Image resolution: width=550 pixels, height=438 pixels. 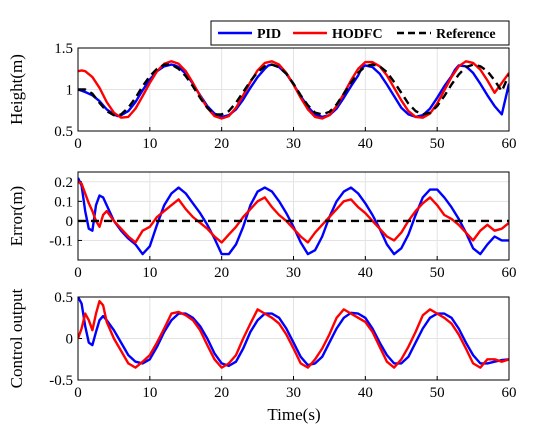 I want to click on legend-box, so click(x=360, y=33).